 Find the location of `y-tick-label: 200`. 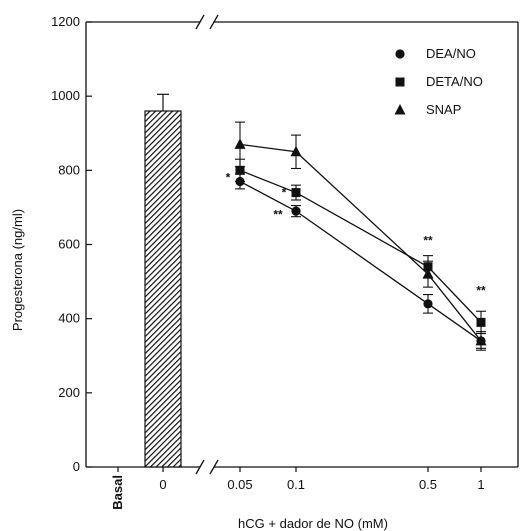

y-tick-label: 200 is located at coordinates (69, 392).